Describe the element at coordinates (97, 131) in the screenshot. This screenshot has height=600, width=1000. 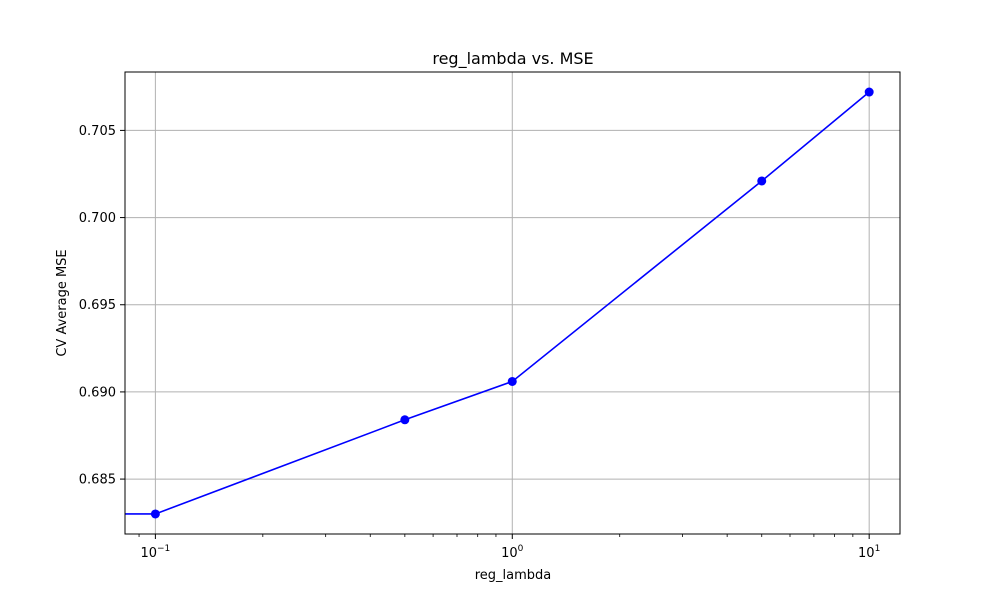
I see `y-tick-label: 0.705` at that location.